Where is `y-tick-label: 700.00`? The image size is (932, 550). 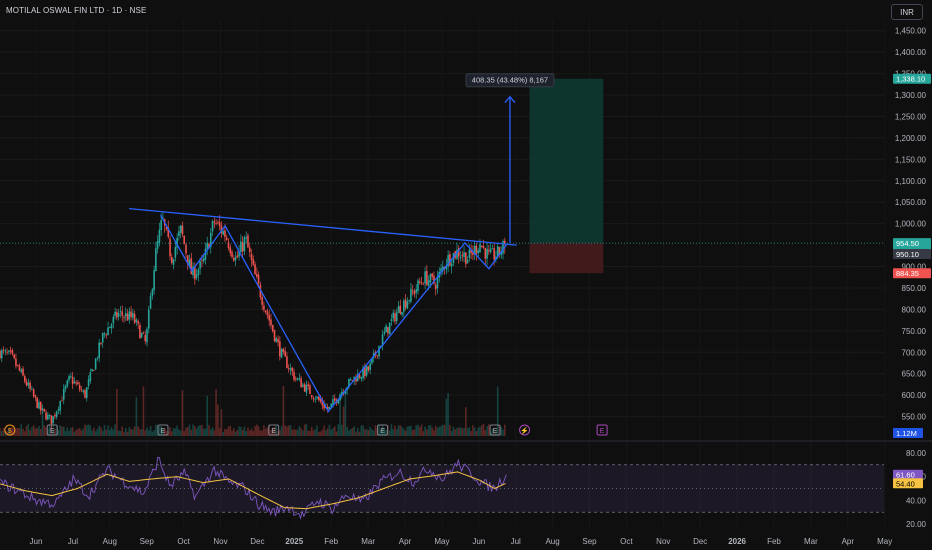 y-tick-label: 700.00 is located at coordinates (914, 352).